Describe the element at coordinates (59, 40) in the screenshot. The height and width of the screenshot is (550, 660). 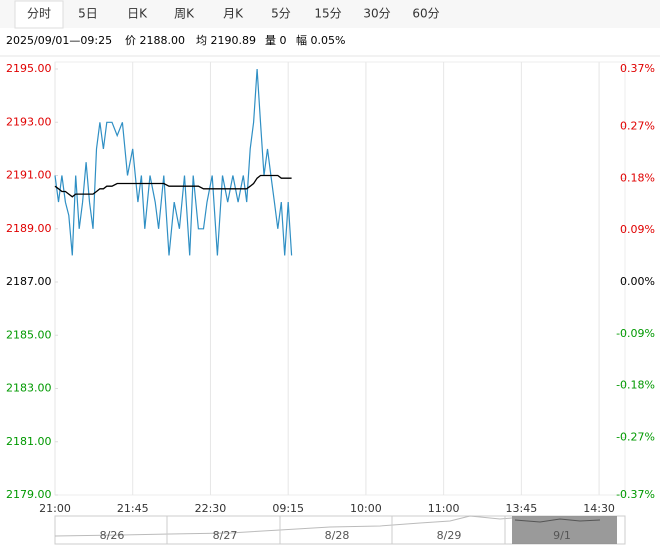
I see `info-time: 2025/09/01—09:25` at that location.